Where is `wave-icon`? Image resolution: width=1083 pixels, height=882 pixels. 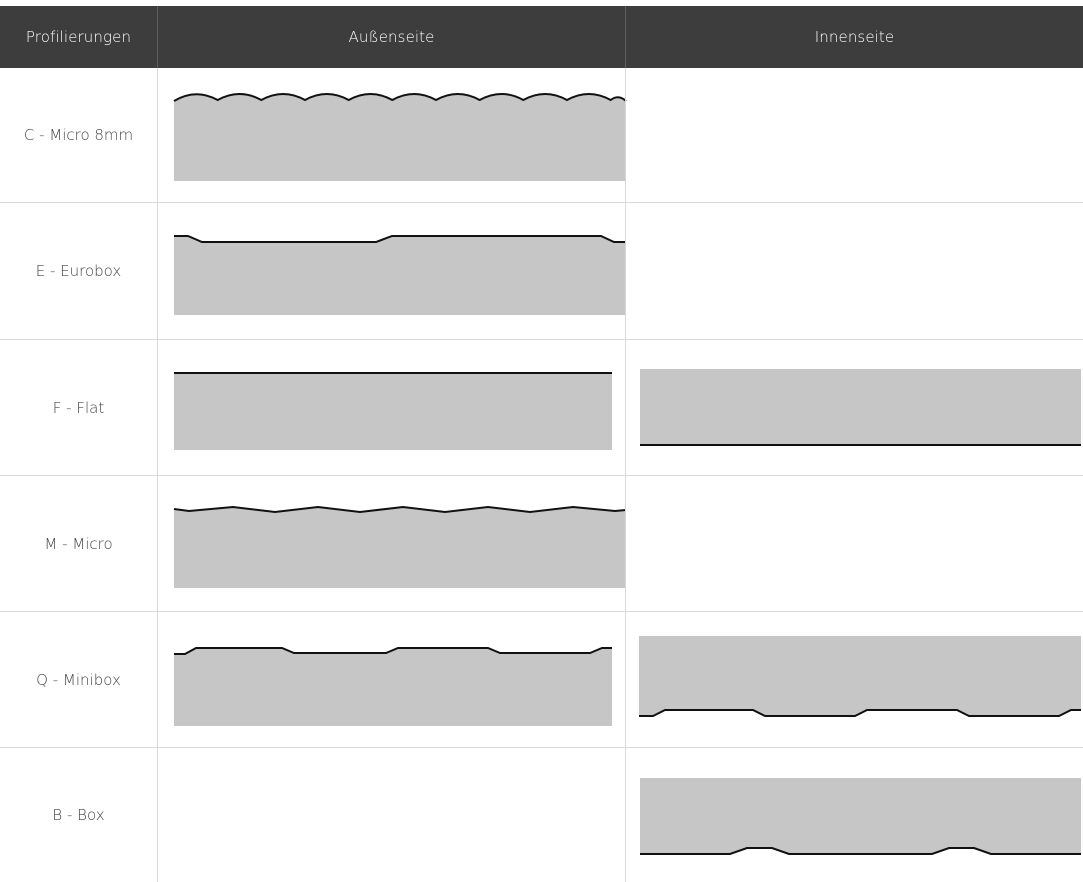
wave-icon is located at coordinates (400, 137).